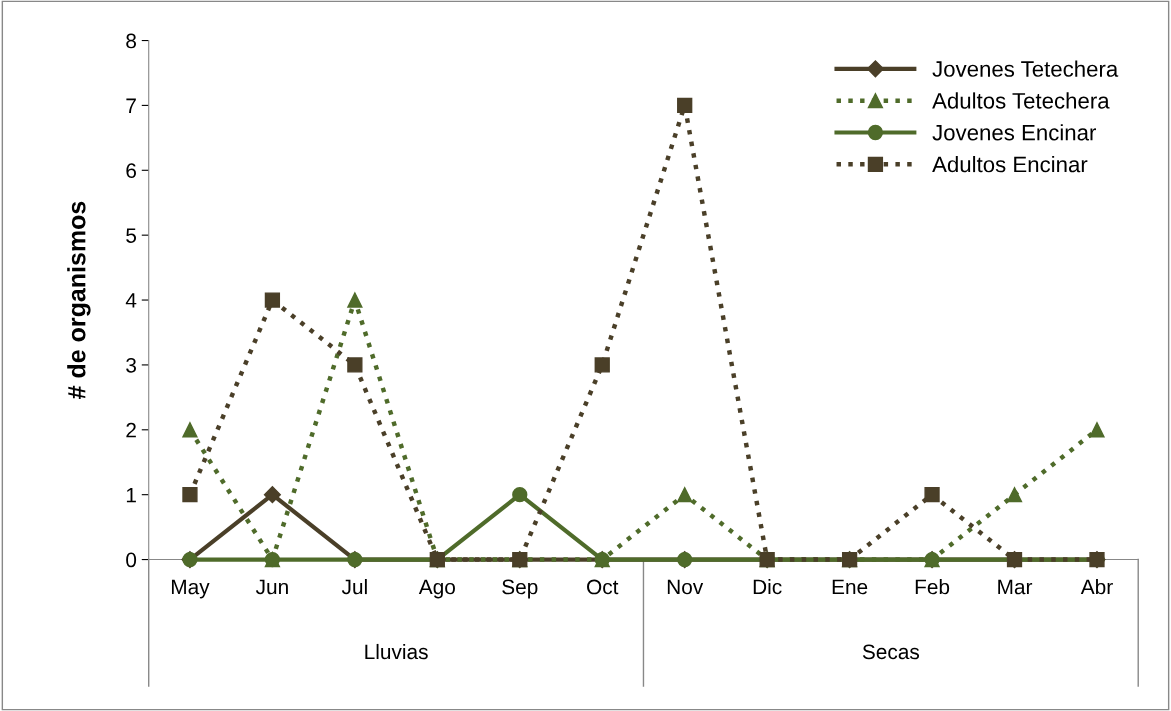 The image size is (1171, 711). Describe the element at coordinates (436, 589) in the screenshot. I see `x-tick-label: Ago` at that location.